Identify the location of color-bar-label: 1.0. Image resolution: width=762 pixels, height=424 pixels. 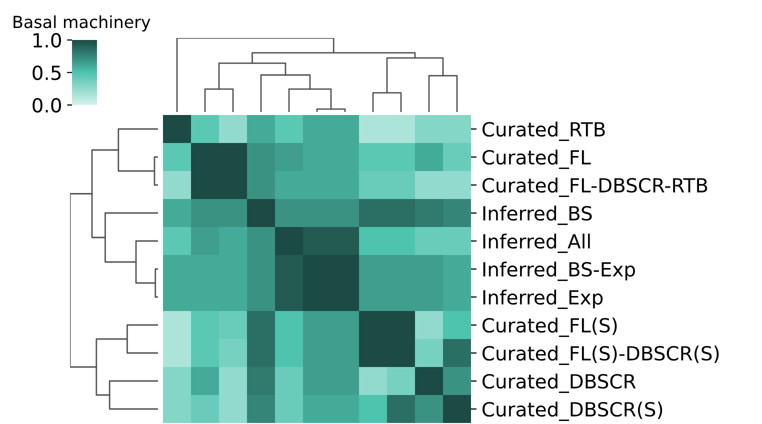
(47, 40).